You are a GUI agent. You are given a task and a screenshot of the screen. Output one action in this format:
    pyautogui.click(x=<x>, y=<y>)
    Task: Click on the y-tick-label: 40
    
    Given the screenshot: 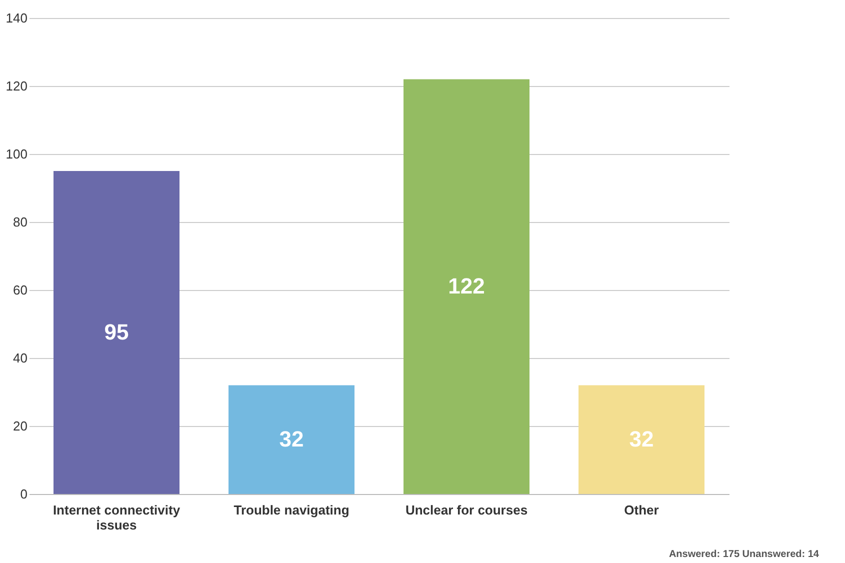 What is the action you would take?
    pyautogui.click(x=20, y=358)
    